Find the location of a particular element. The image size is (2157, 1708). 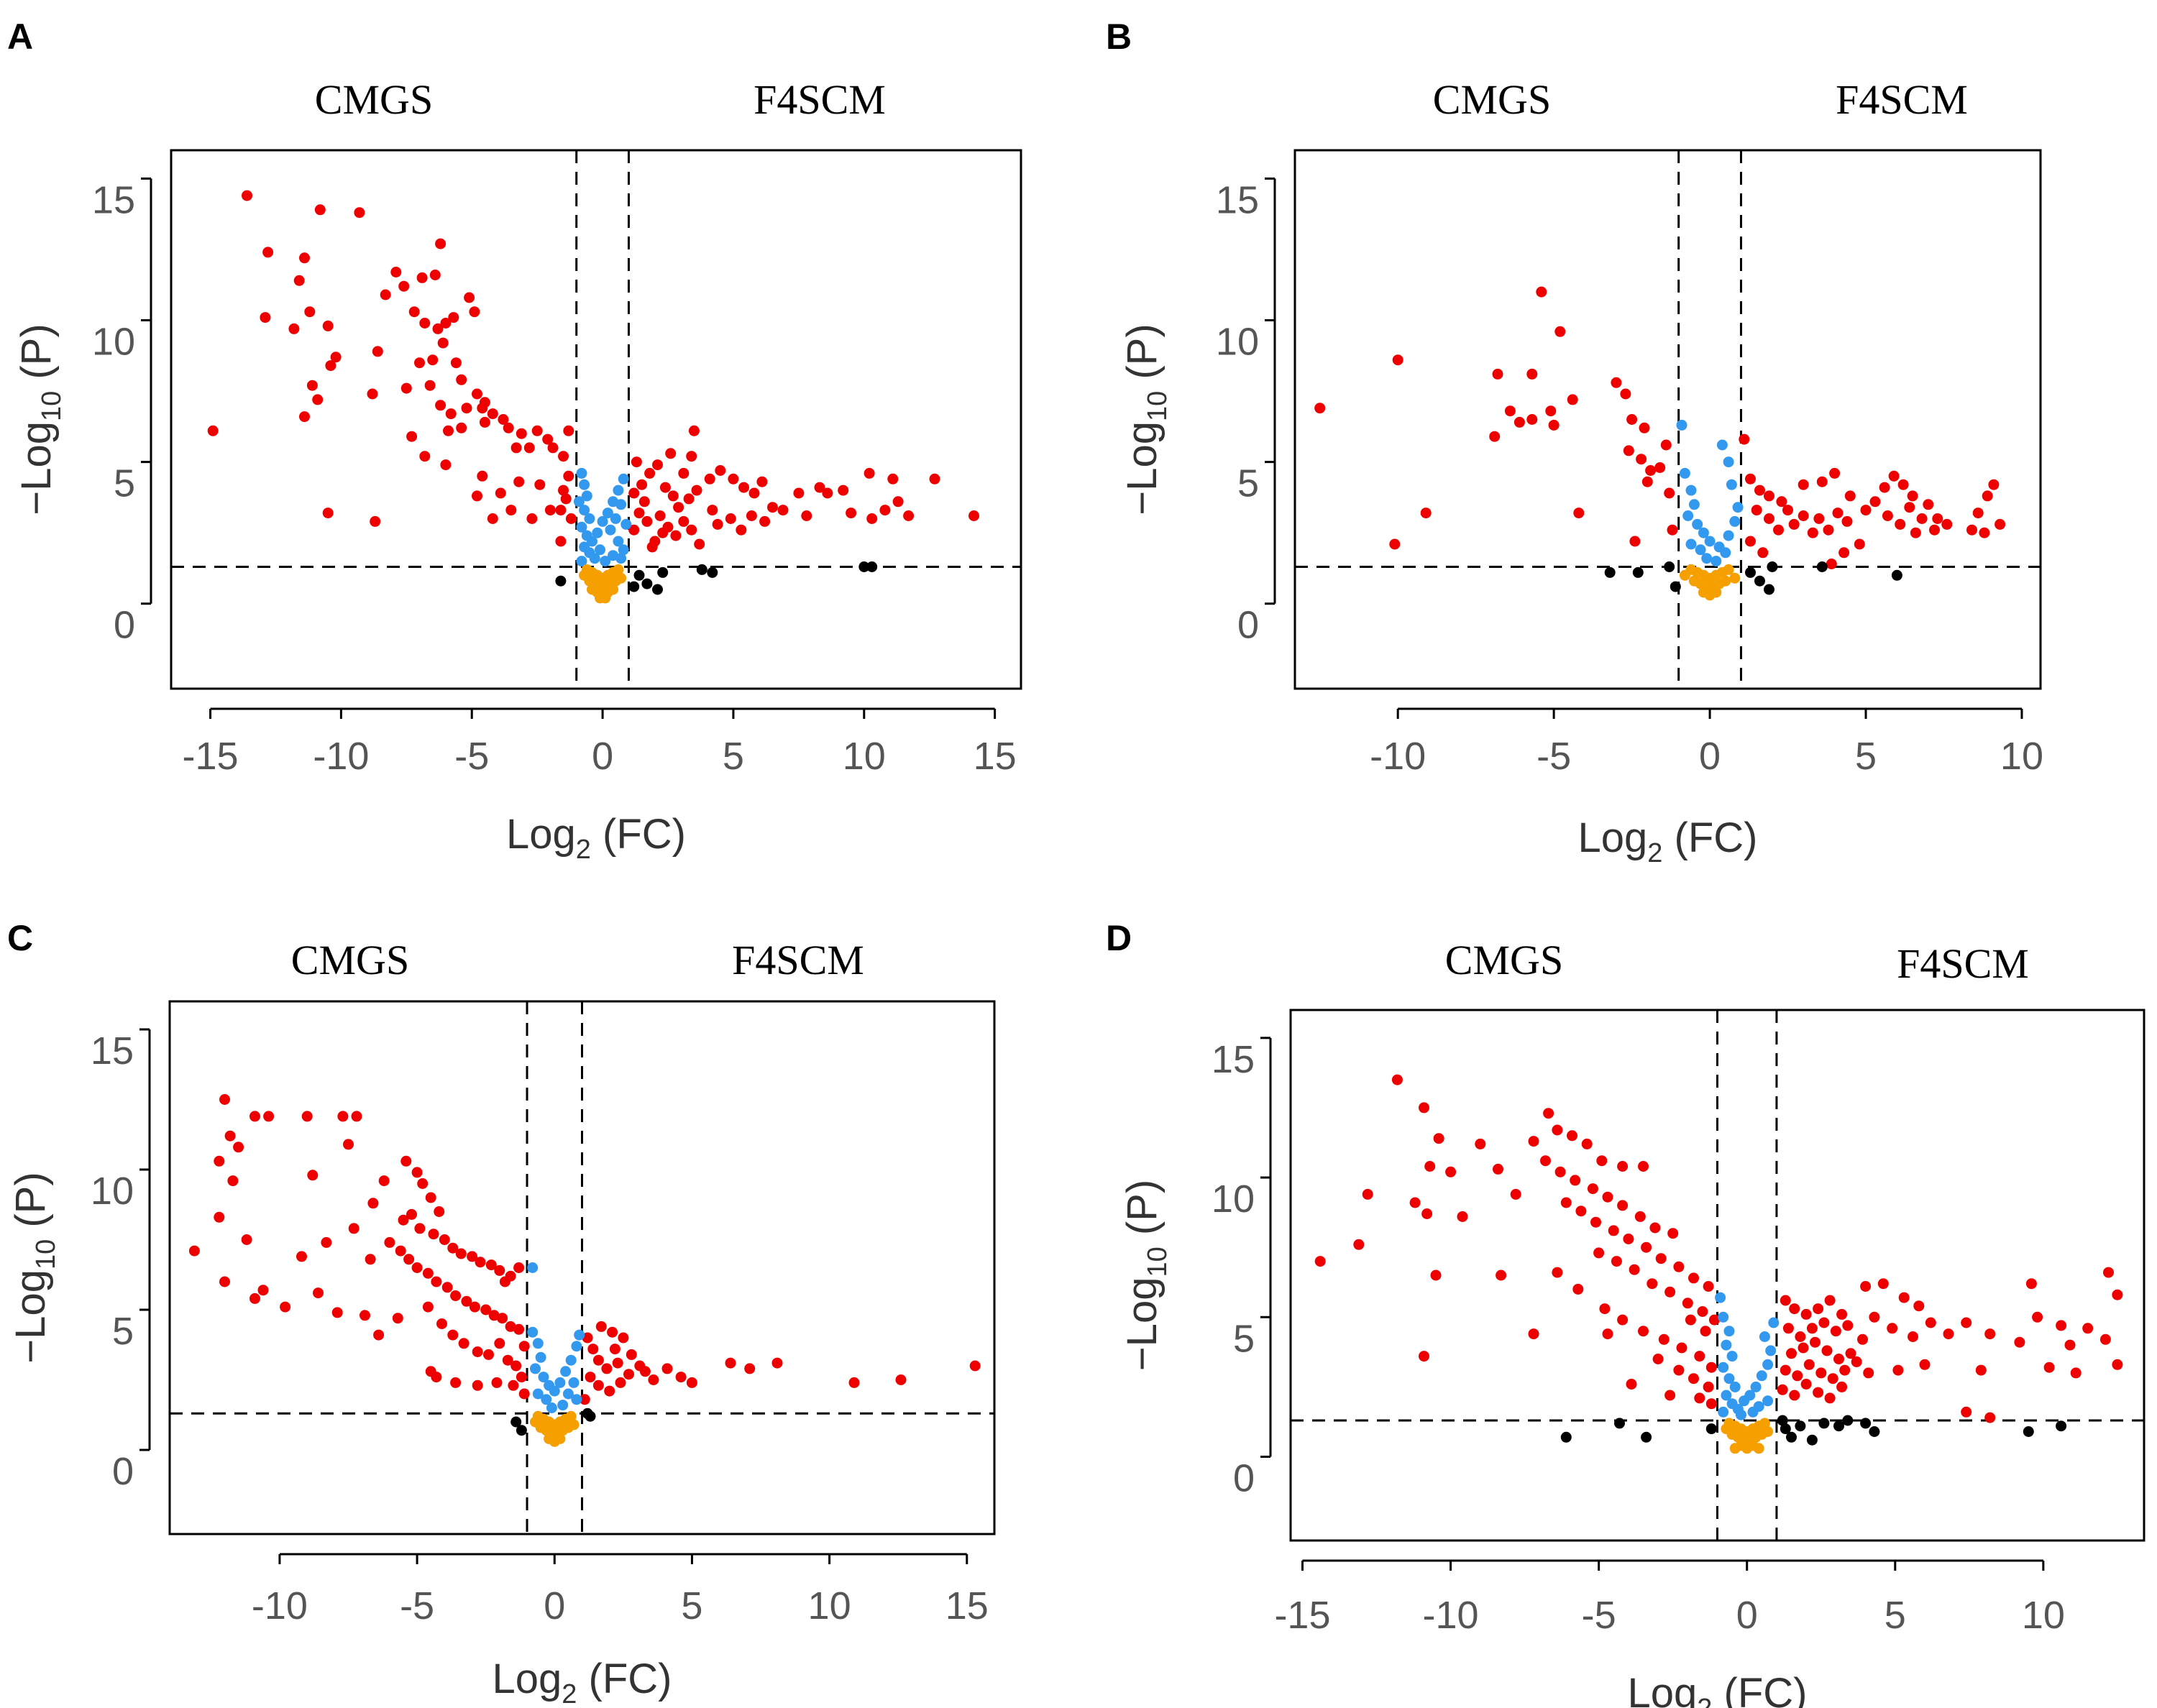

y-axis-title-main: −Log is located at coordinates (1142, 468).